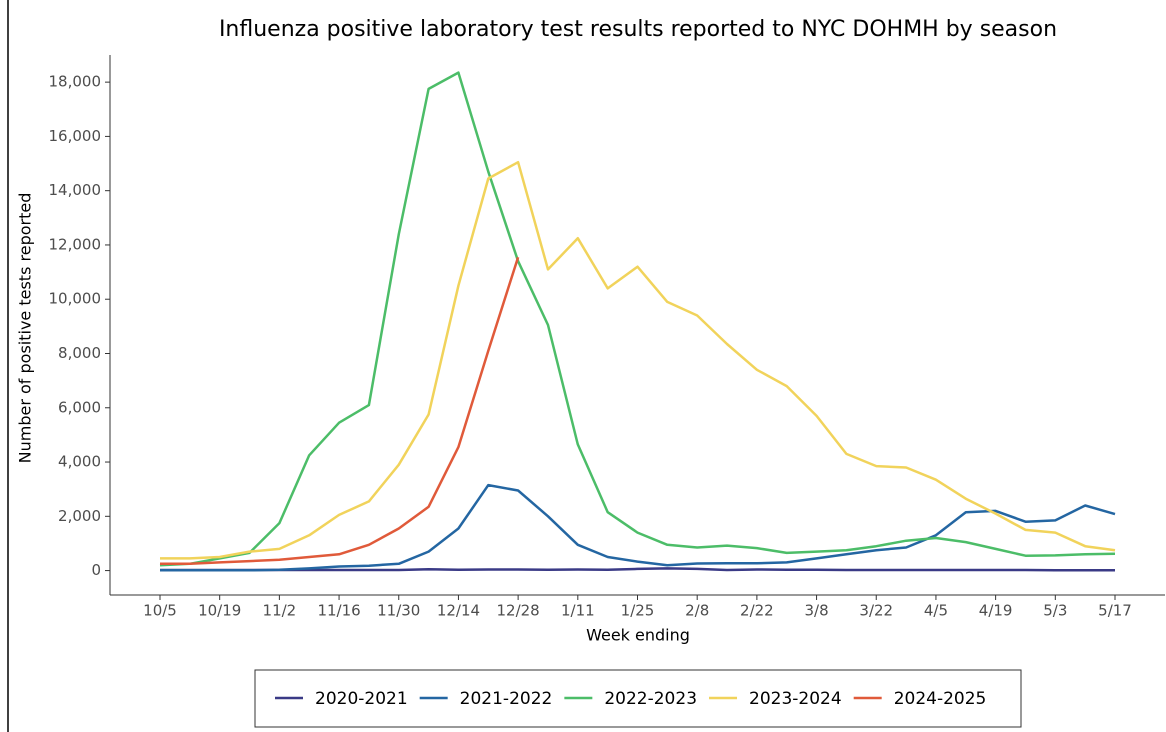 The height and width of the screenshot is (732, 1166). What do you see at coordinates (518, 611) in the screenshot?
I see `x-tick-label: 12/28` at bounding box center [518, 611].